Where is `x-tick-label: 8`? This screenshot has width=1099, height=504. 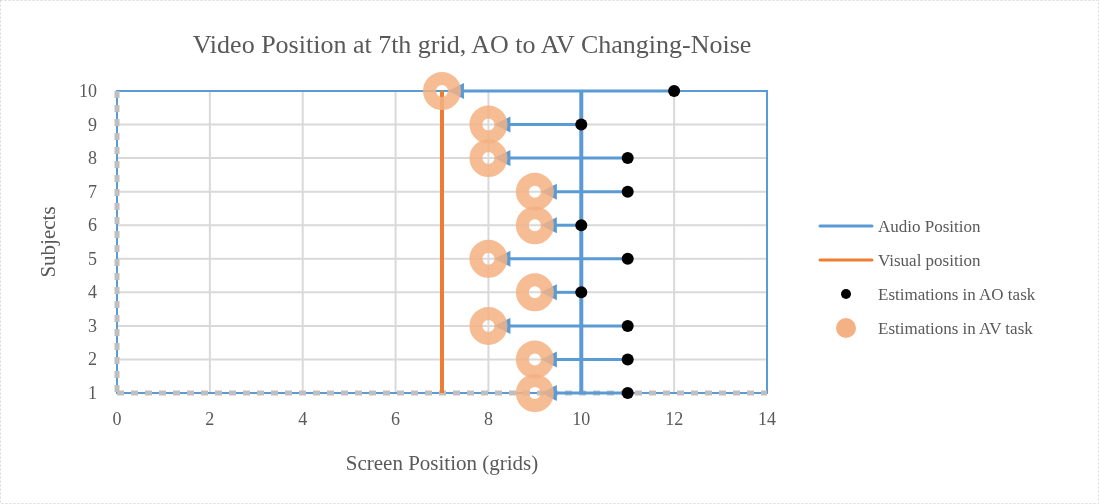
x-tick-label: 8 is located at coordinates (488, 419).